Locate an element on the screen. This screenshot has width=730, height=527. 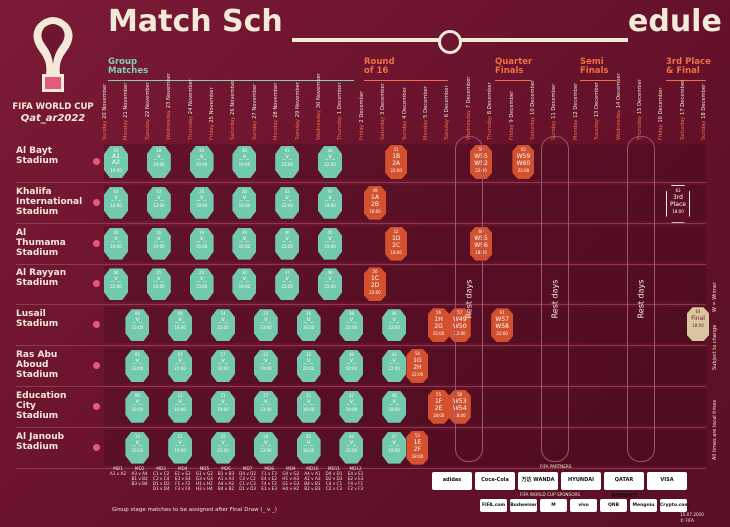
date-col: Friday 25 November is located at coordinates (212, 113).